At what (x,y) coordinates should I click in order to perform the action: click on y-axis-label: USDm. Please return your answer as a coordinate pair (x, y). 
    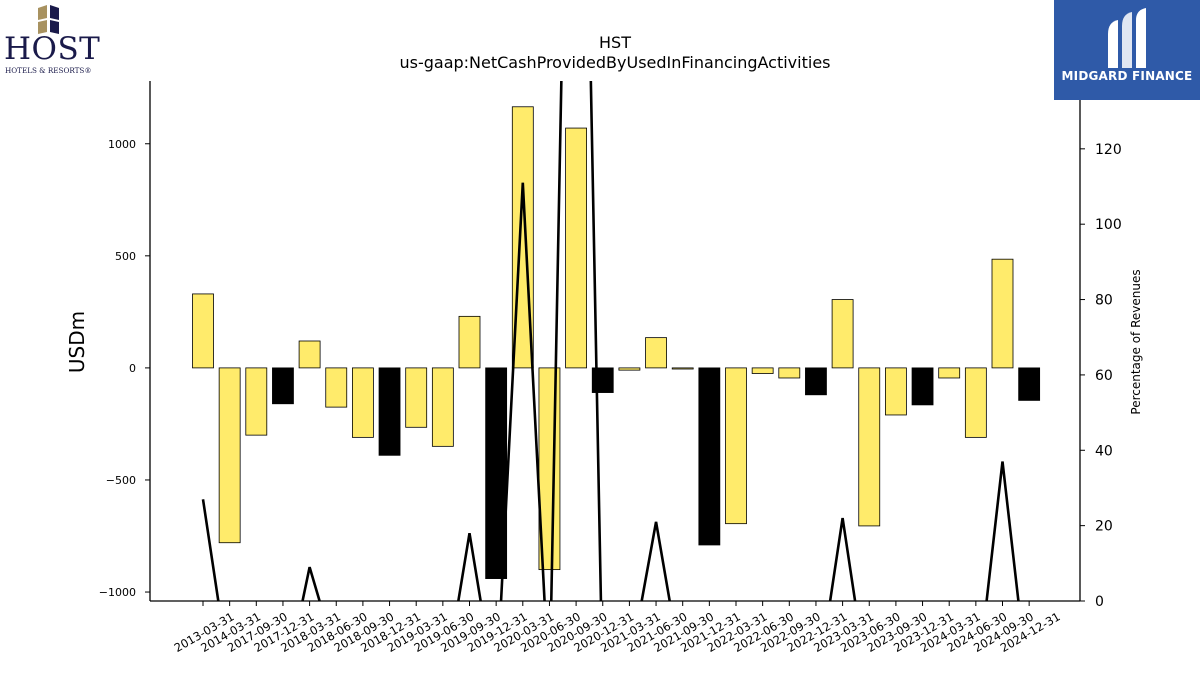
    Looking at the image, I should click on (77, 342).